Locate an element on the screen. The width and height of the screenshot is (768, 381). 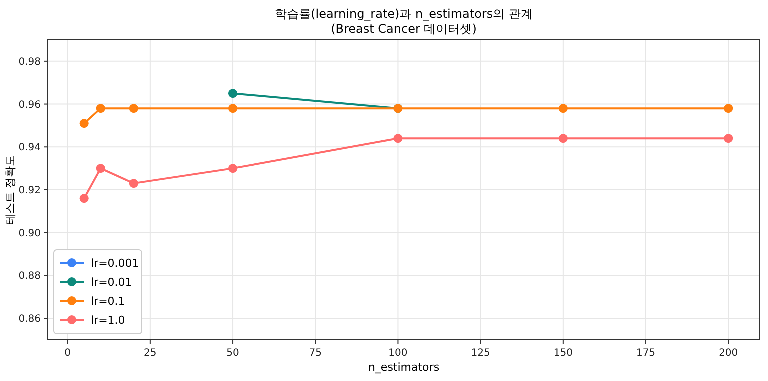
y-tick-label: 0.96 is located at coordinates (29, 105).